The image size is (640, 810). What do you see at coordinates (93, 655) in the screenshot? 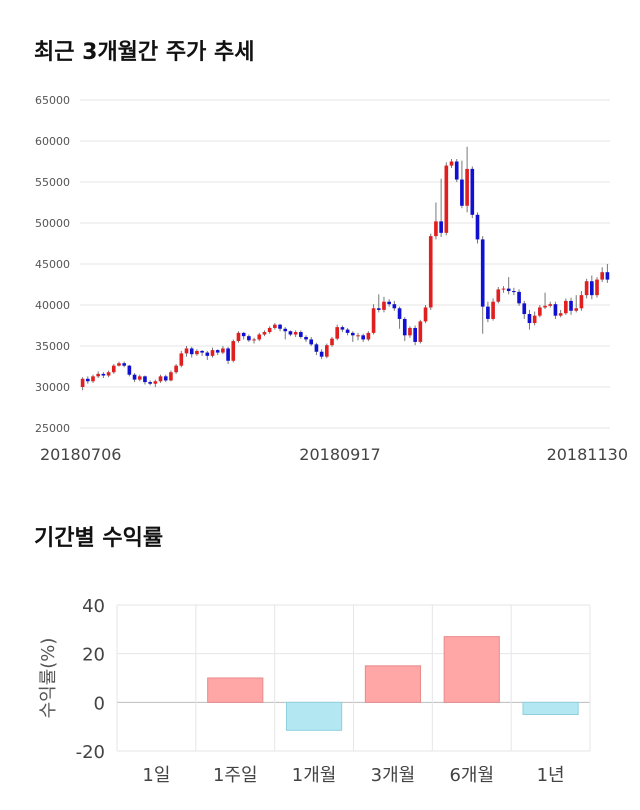
I see `y-tick-label: 20` at bounding box center [93, 655].